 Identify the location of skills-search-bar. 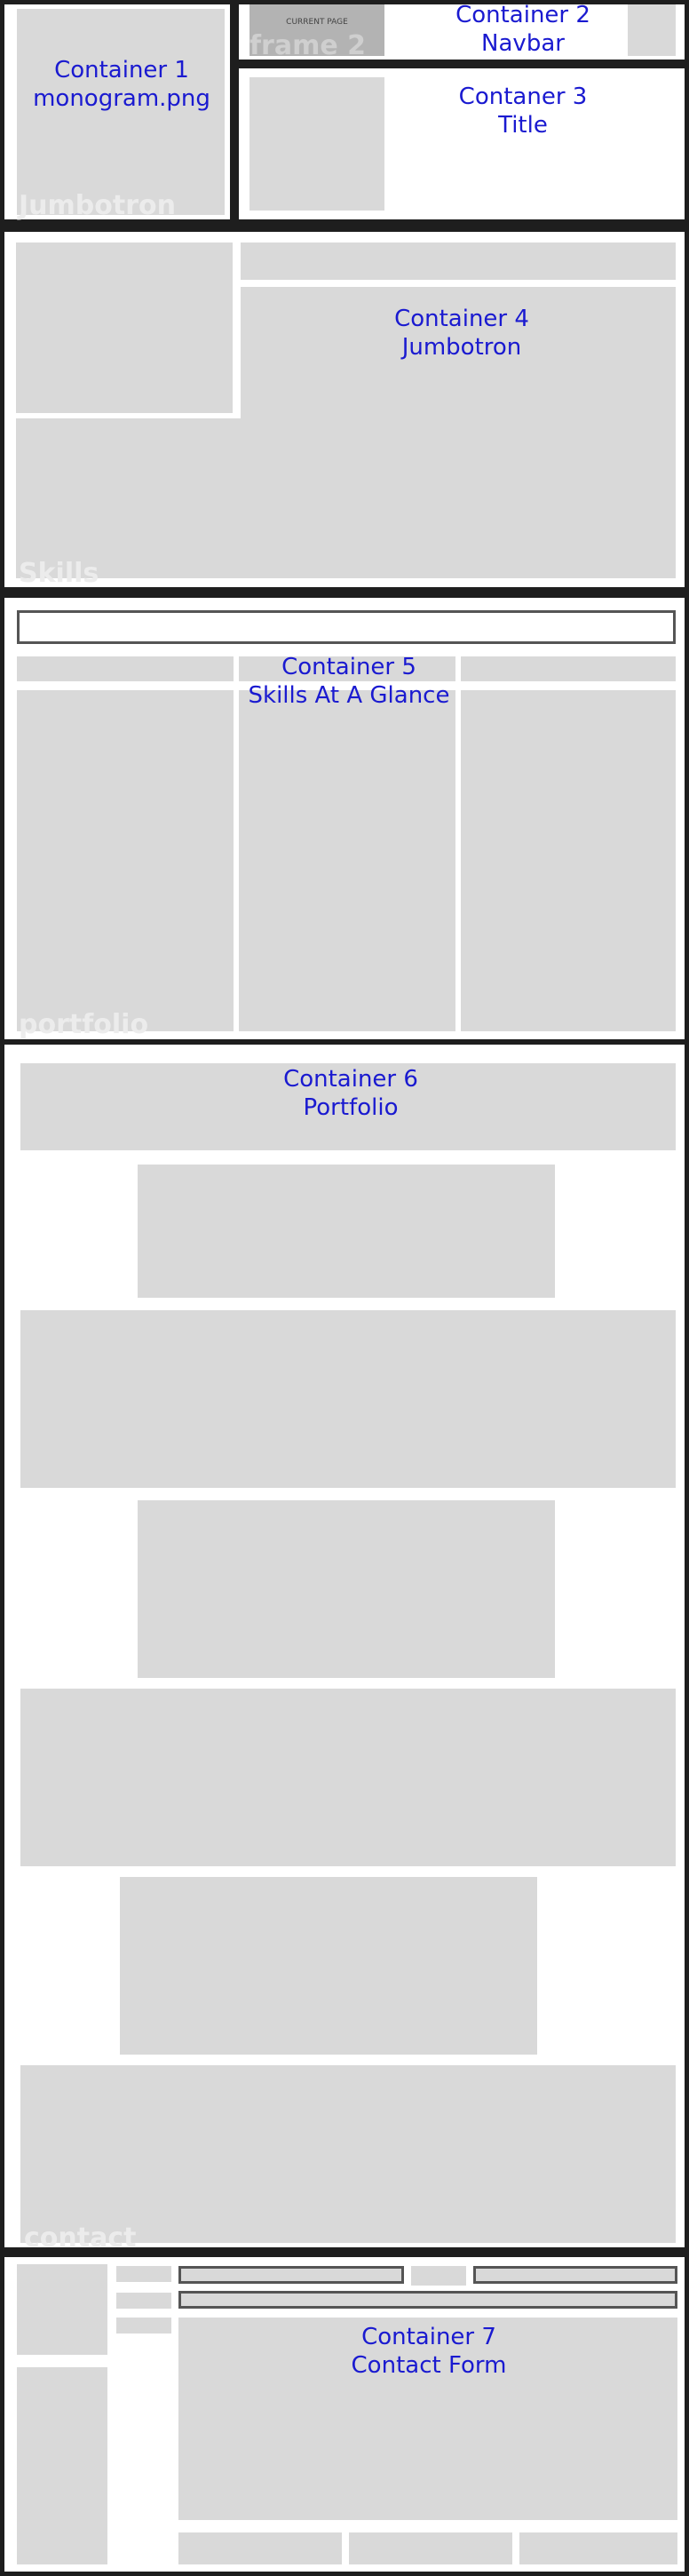
(346, 627).